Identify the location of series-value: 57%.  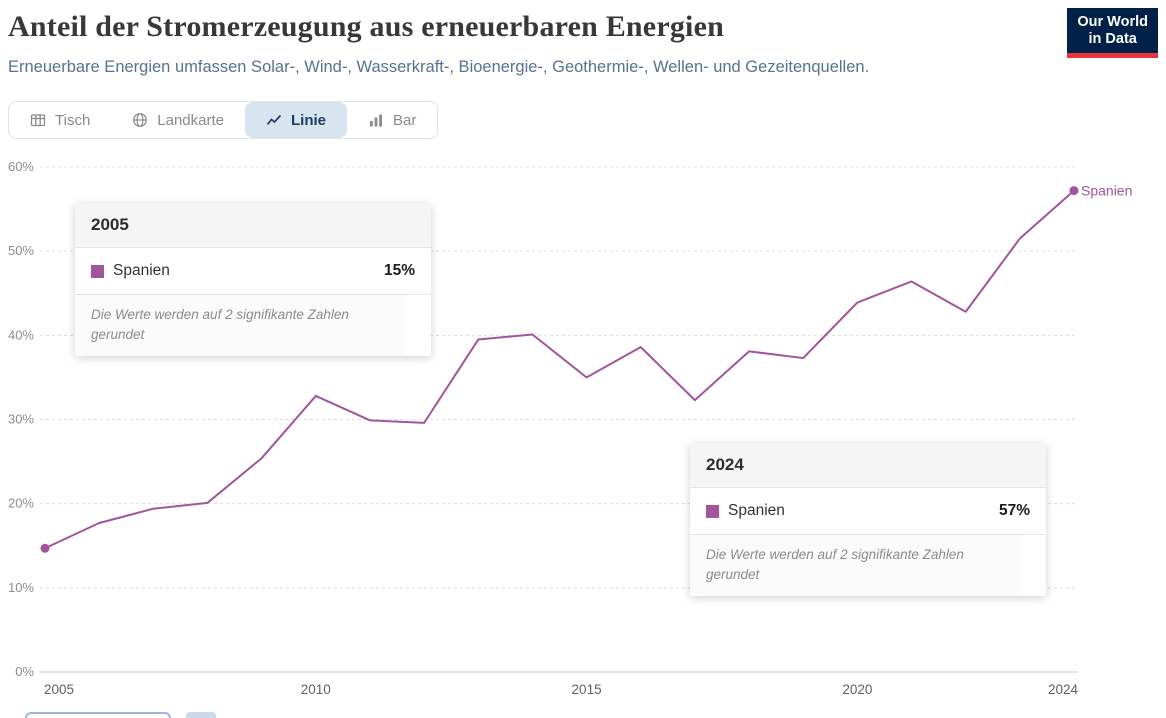
(1014, 510).